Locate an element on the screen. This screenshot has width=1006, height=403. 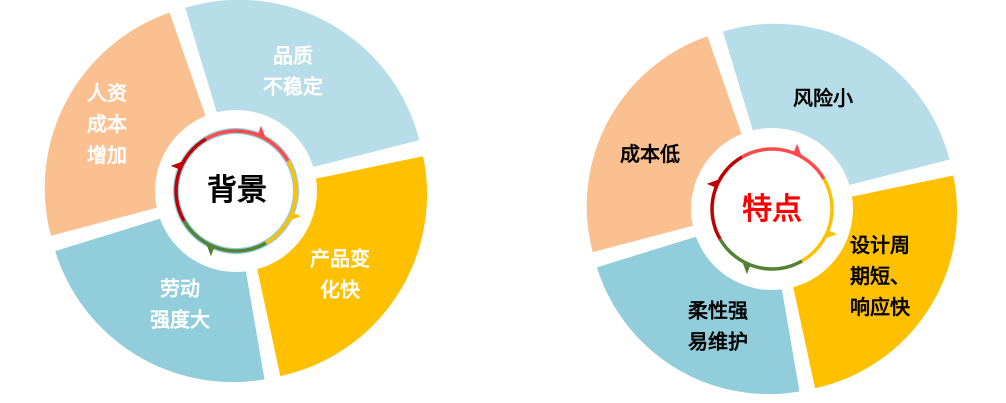
segment-label-short-cycle: 设计周 is located at coordinates (880, 245).